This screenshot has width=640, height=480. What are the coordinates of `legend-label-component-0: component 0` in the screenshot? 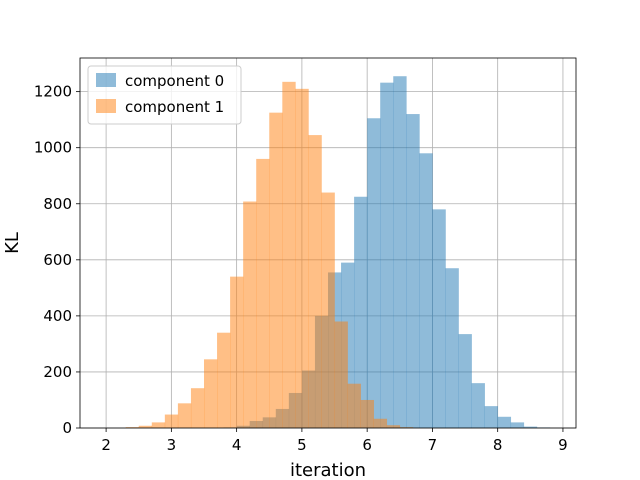 It's located at (174, 81).